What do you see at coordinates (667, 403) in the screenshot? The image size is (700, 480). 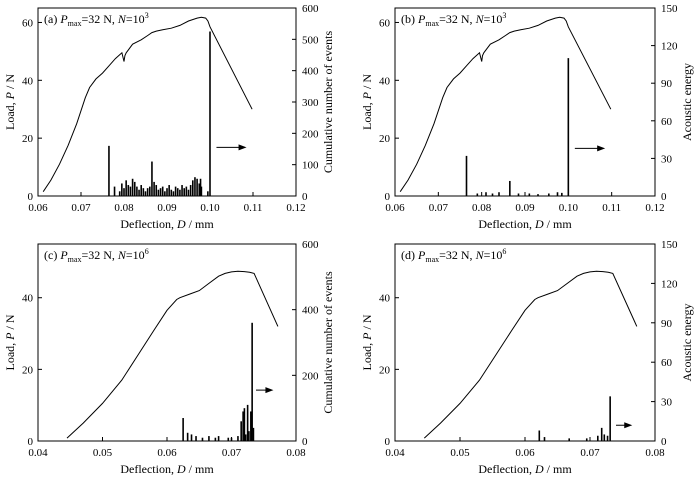 I see `y-right-tick-label: 30` at bounding box center [667, 403].